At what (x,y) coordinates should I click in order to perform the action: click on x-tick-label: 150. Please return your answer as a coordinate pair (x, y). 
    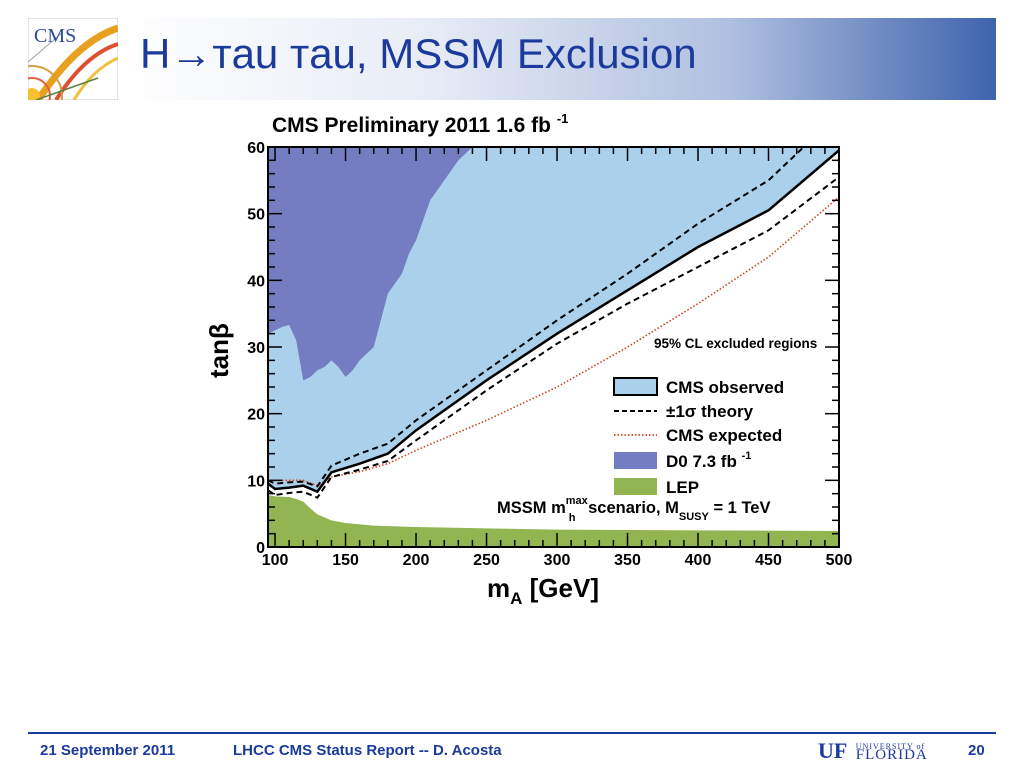
    Looking at the image, I should click on (345, 560).